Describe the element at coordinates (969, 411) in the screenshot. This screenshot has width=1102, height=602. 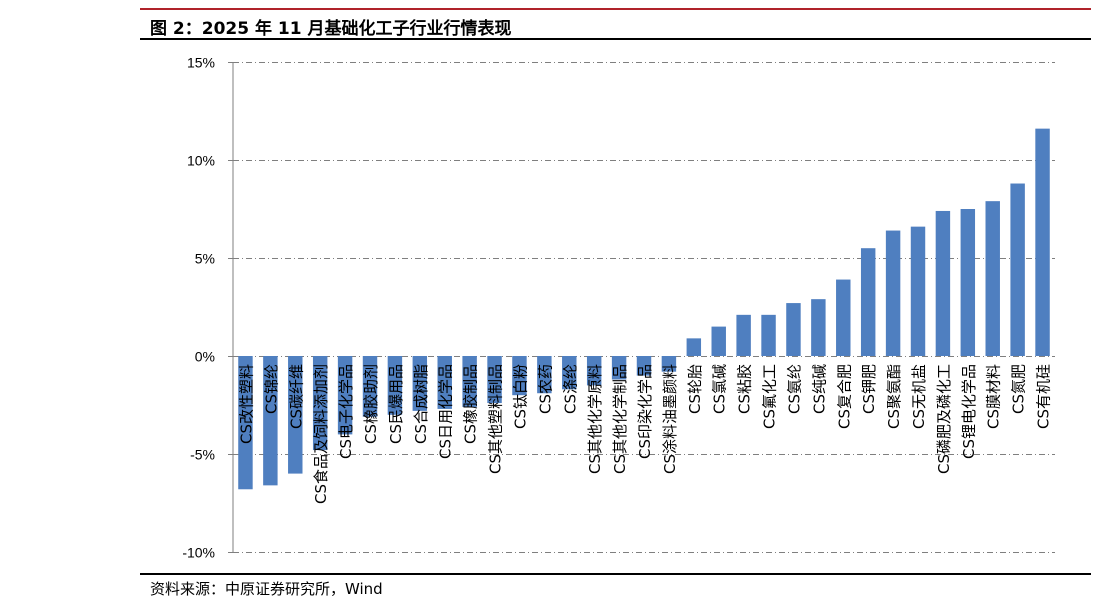
I see `category-label: CS锂电化学品` at that location.